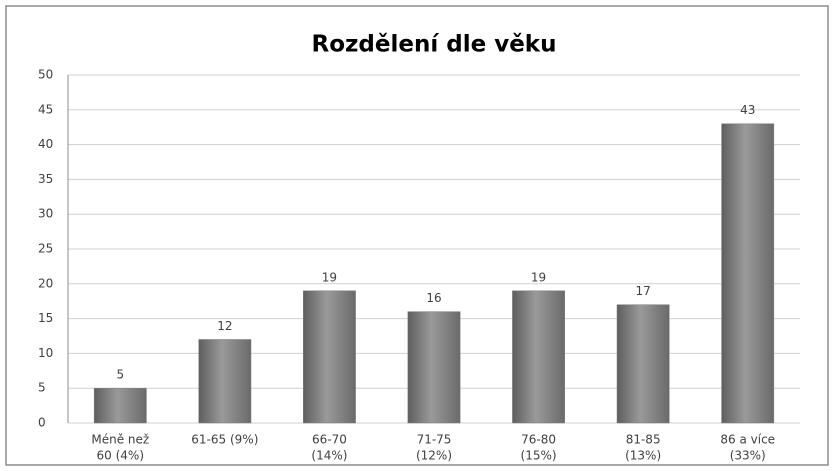 This screenshot has width=834, height=471. What do you see at coordinates (224, 440) in the screenshot?
I see `x-tick-label: 61-65 (9%)` at bounding box center [224, 440].